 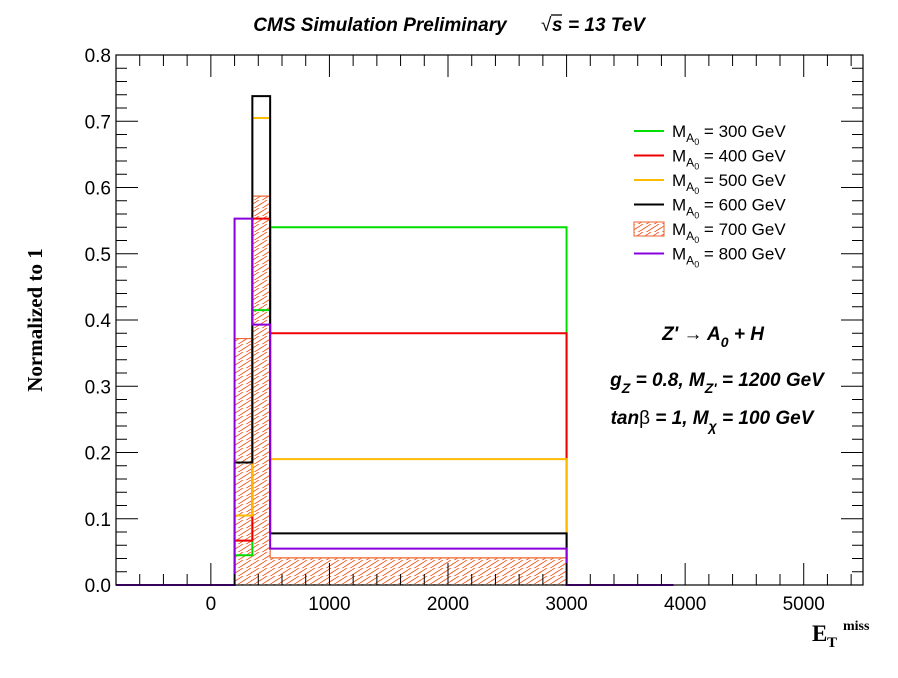 I want to click on legend-label: MA0 = 300 GeV, so click(x=729, y=134).